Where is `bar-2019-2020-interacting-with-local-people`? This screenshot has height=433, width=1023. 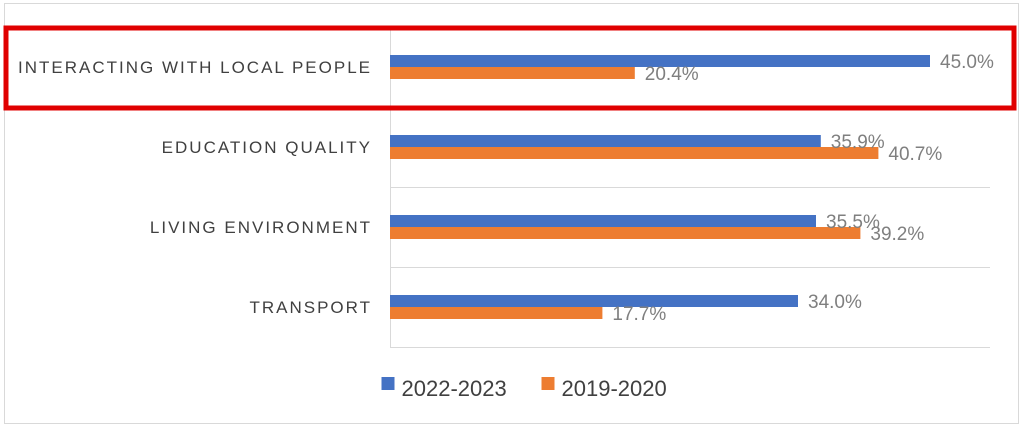 bar-2019-2020-interacting-with-local-people is located at coordinates (512, 73).